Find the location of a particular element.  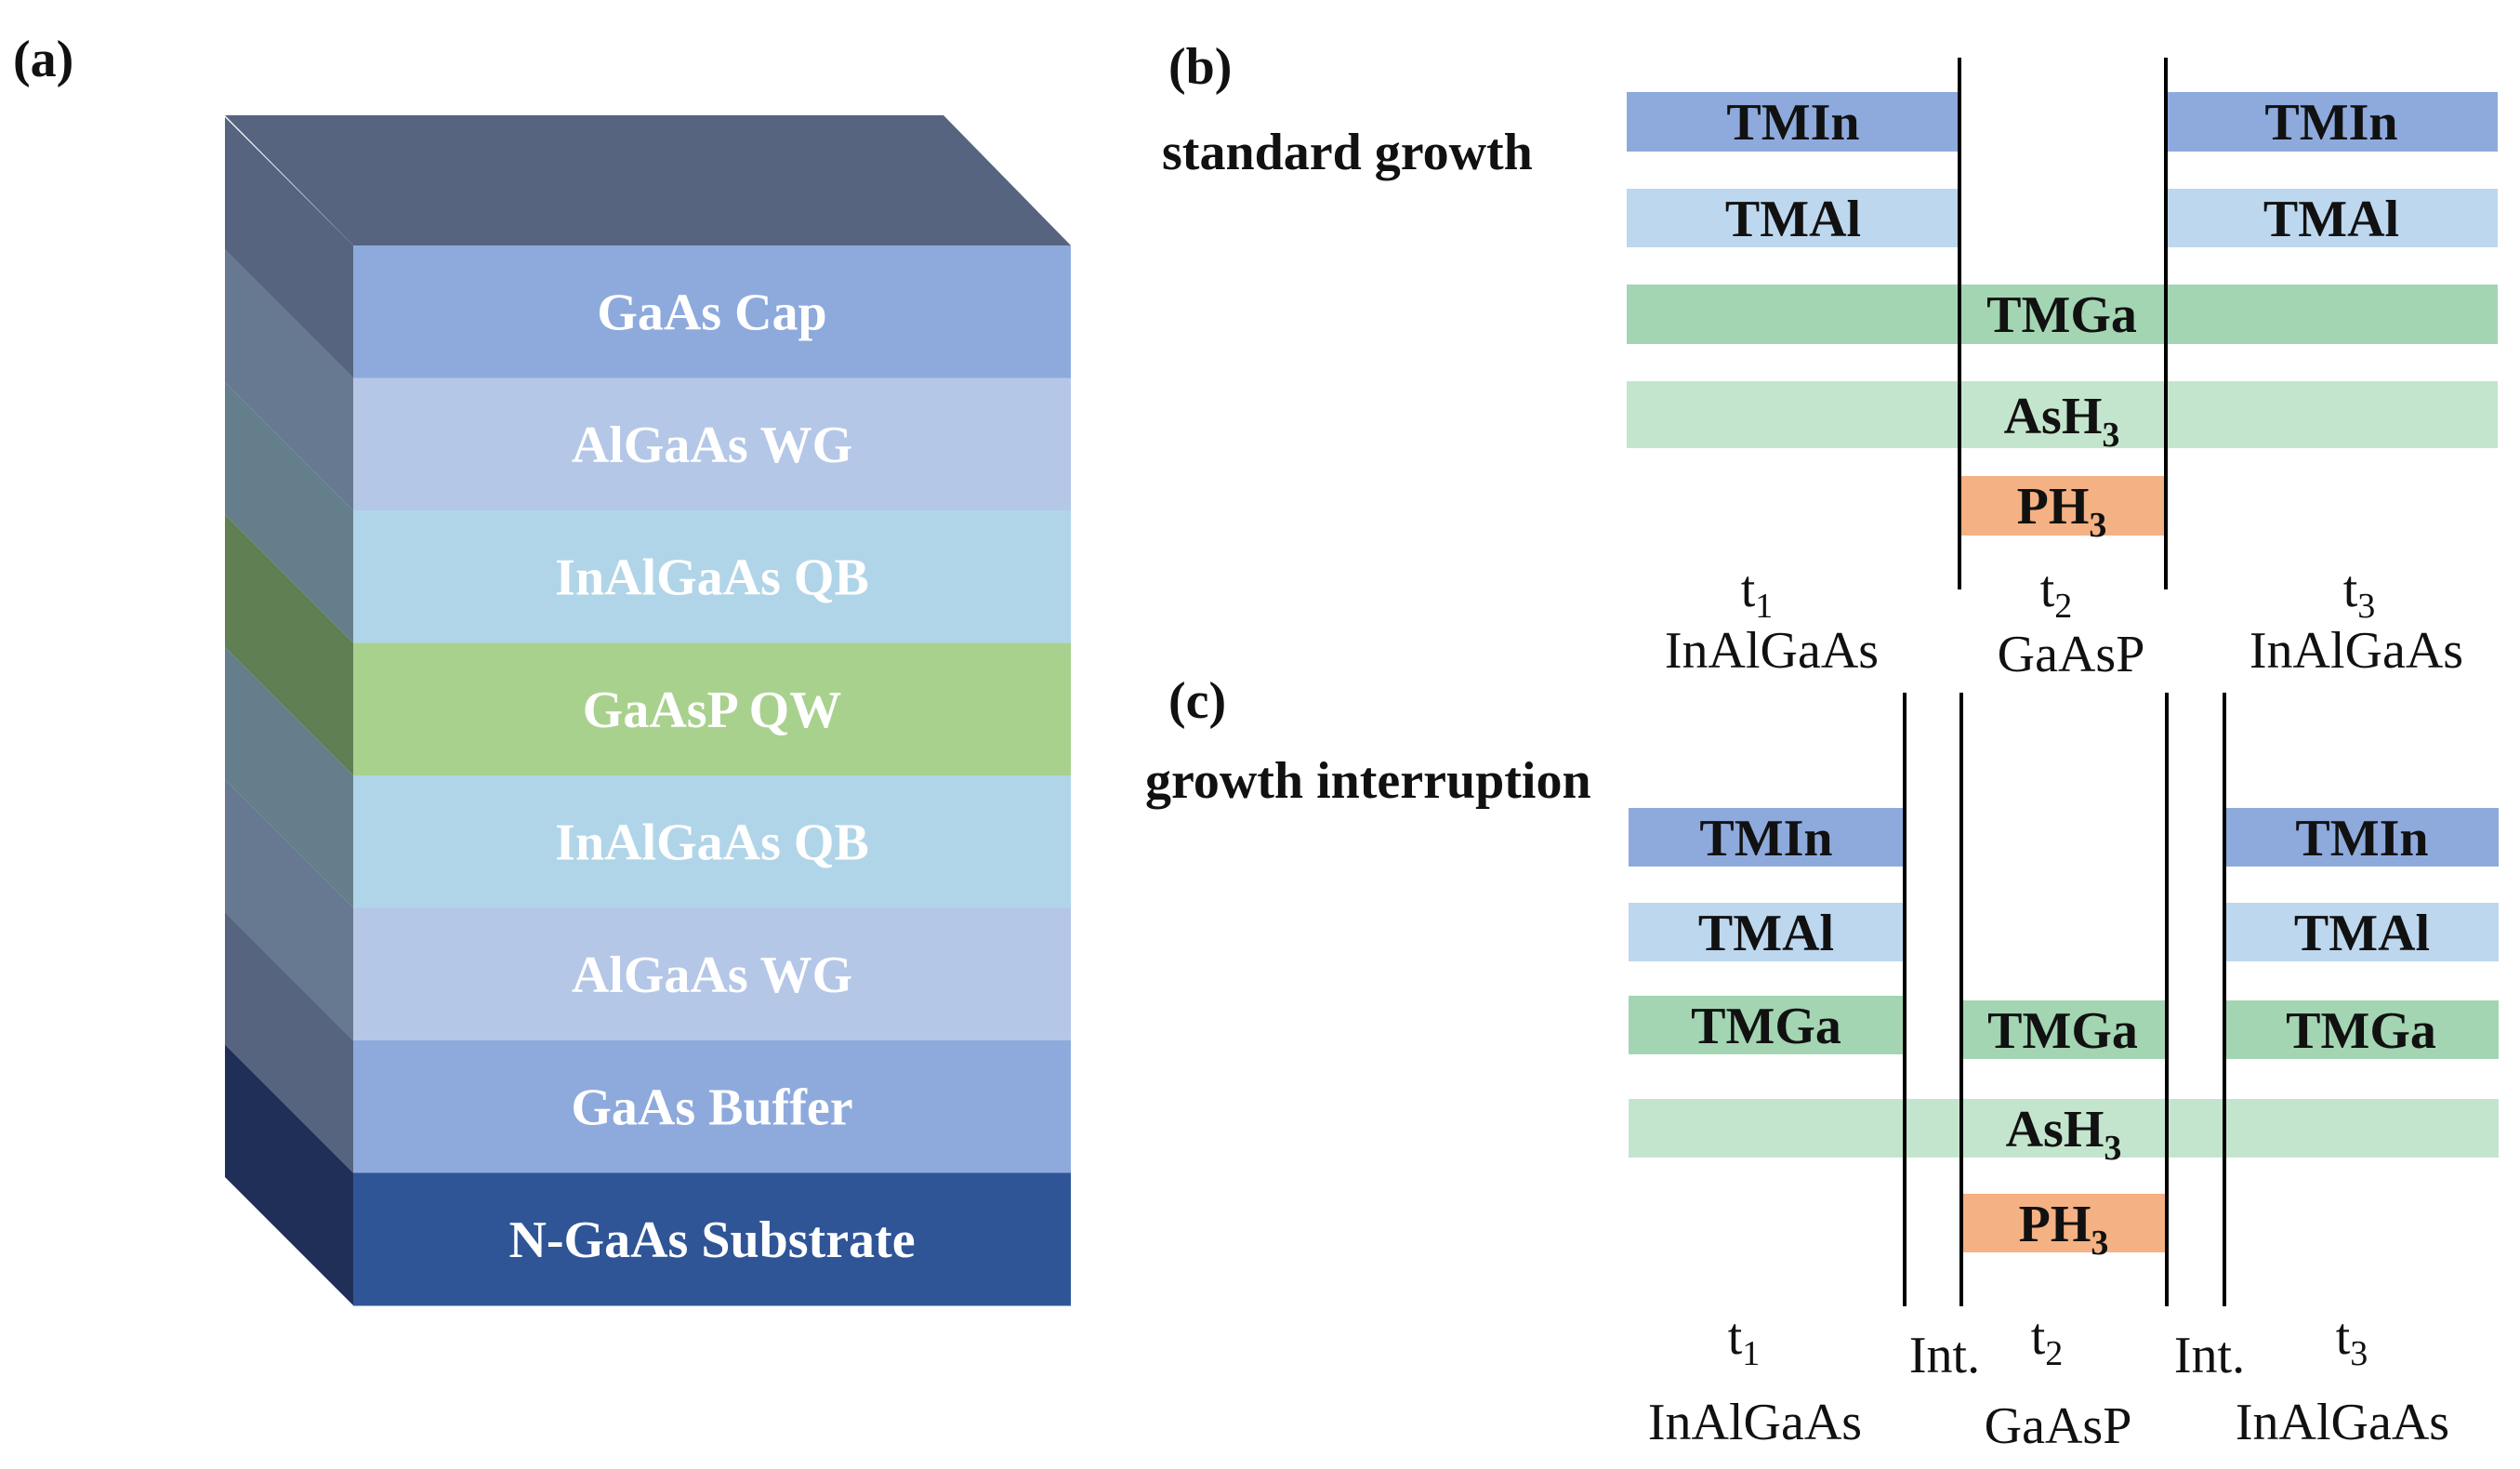

layer-label-3: InAlGaAs QB is located at coordinates (712, 577).